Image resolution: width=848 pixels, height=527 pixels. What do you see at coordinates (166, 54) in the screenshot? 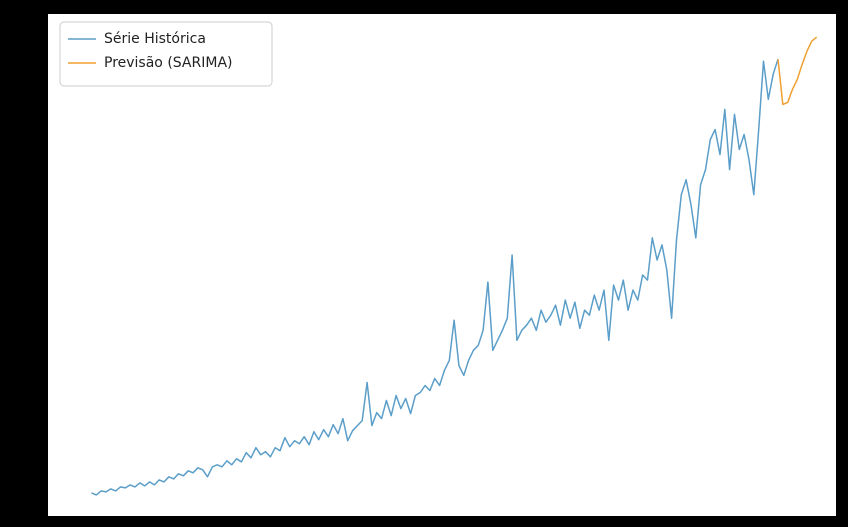
I see `legend` at bounding box center [166, 54].